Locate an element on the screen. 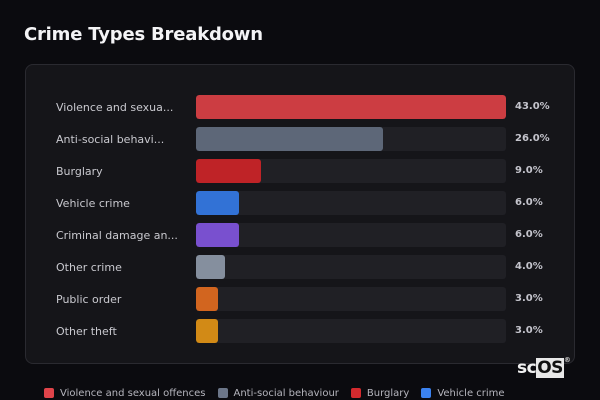  legend-label: Anti-social behaviour is located at coordinates (286, 393).